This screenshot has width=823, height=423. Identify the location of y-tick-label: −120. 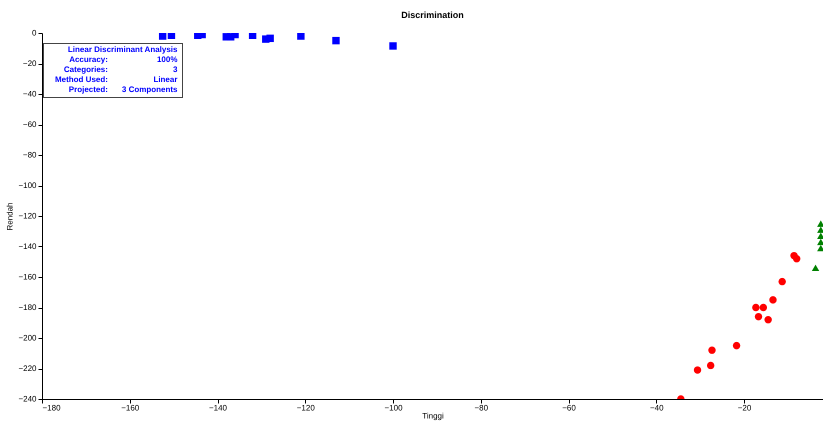
(28, 216).